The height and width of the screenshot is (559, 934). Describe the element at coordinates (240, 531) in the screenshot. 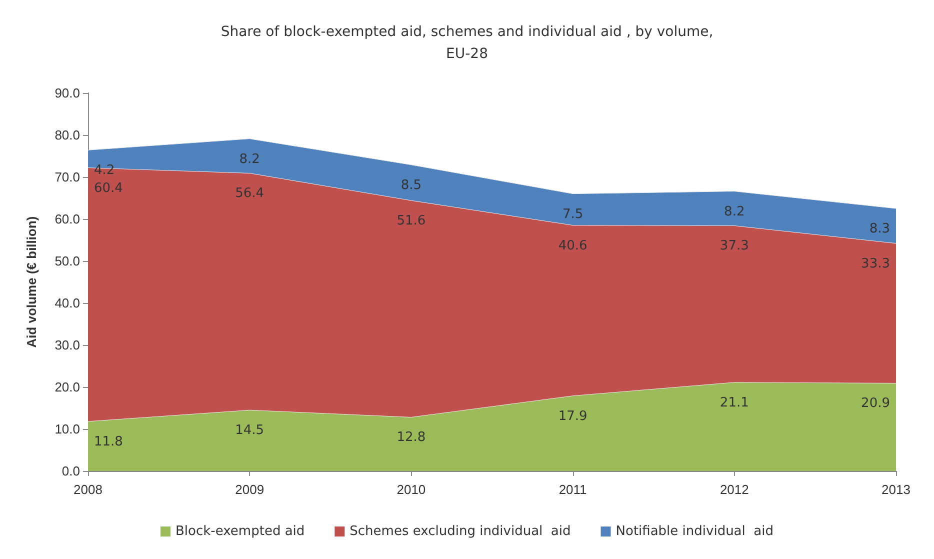

I see `legend-label: Block-exempted aid` at that location.